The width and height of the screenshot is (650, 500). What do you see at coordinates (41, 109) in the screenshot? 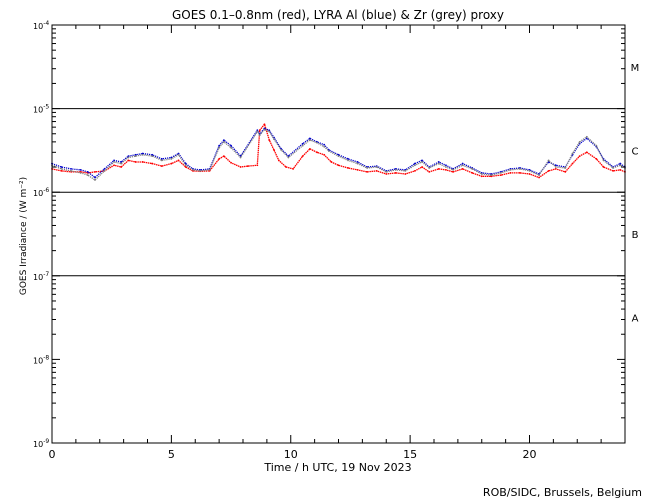
I see `y-tick-label: 10⁻⁵` at bounding box center [41, 109].